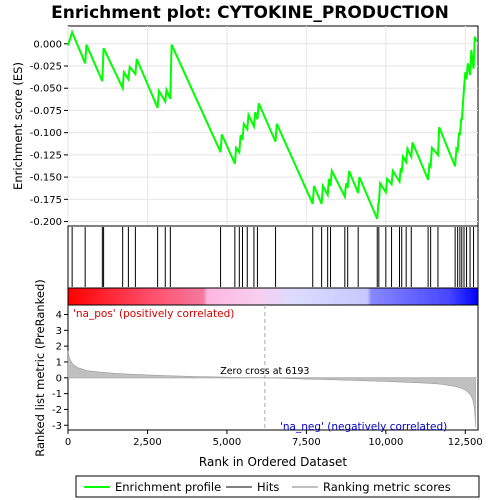  I want to click on metric-y-tick-label: -2, so click(57, 410).